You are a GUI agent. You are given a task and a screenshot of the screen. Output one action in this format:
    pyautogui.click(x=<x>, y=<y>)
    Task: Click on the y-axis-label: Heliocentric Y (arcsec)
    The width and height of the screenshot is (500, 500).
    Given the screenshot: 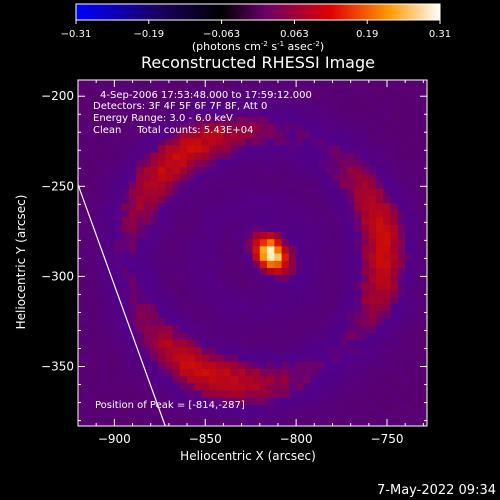 What is the action you would take?
    pyautogui.click(x=21, y=262)
    